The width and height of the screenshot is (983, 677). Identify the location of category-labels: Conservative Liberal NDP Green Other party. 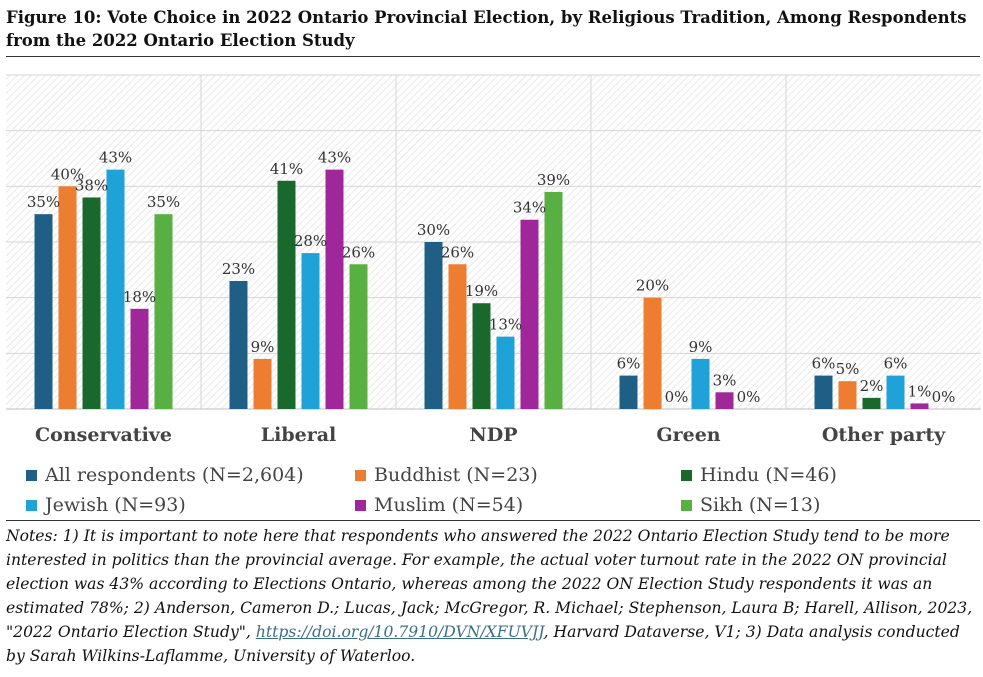
(490, 435).